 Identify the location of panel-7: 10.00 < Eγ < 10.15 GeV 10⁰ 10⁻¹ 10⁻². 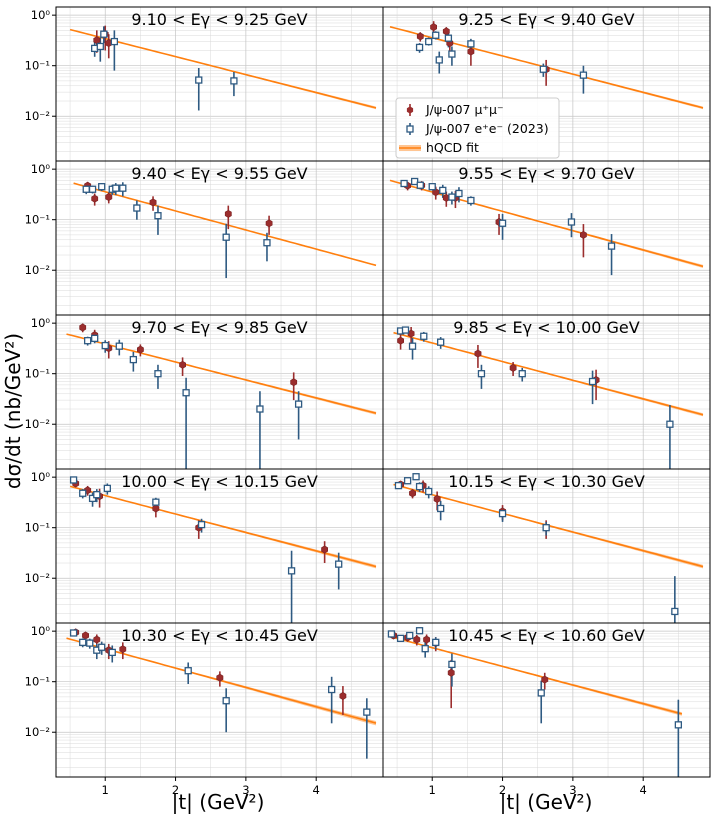
(204, 546).